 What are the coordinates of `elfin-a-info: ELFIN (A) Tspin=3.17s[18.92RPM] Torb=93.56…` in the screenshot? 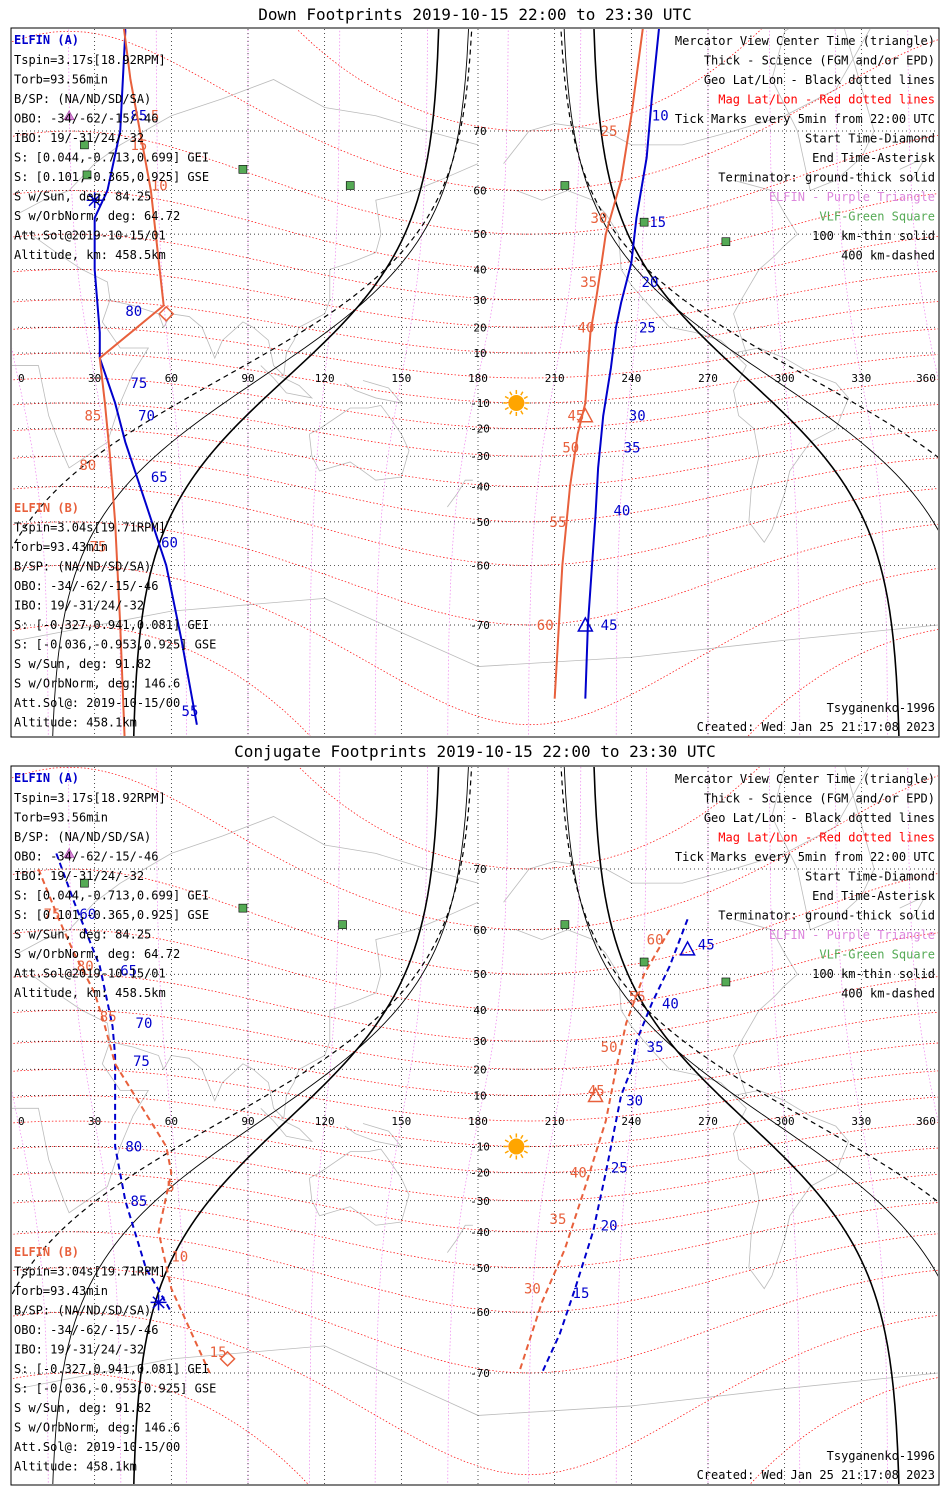 It's located at (111, 885).